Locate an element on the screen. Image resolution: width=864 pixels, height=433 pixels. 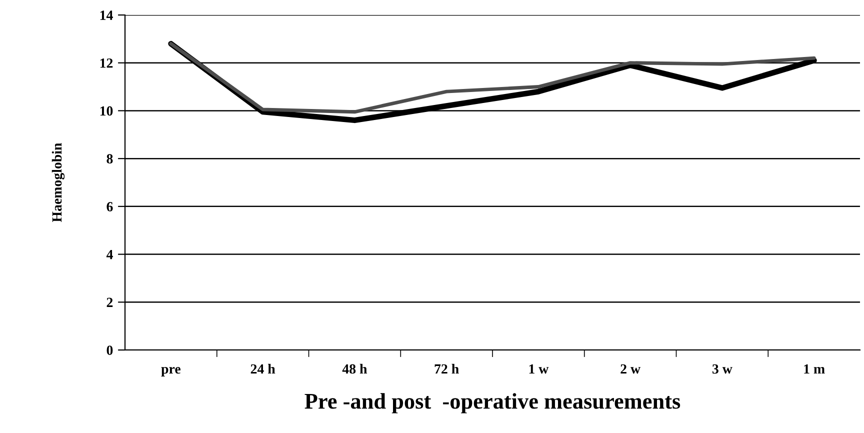
x-tick-label: 2 w is located at coordinates (630, 369).